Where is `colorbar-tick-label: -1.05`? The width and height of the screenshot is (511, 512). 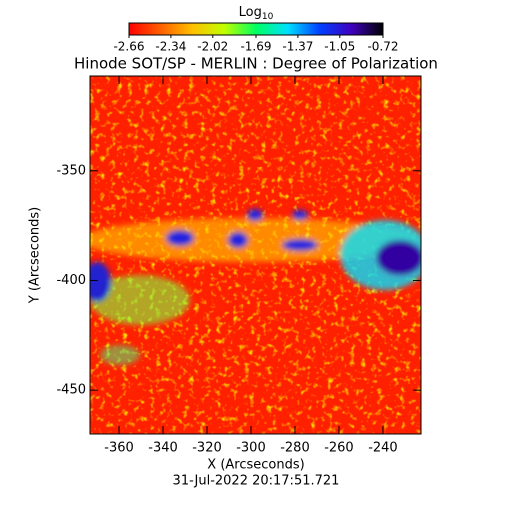
colorbar-tick-label: -1.05 is located at coordinates (339, 47).